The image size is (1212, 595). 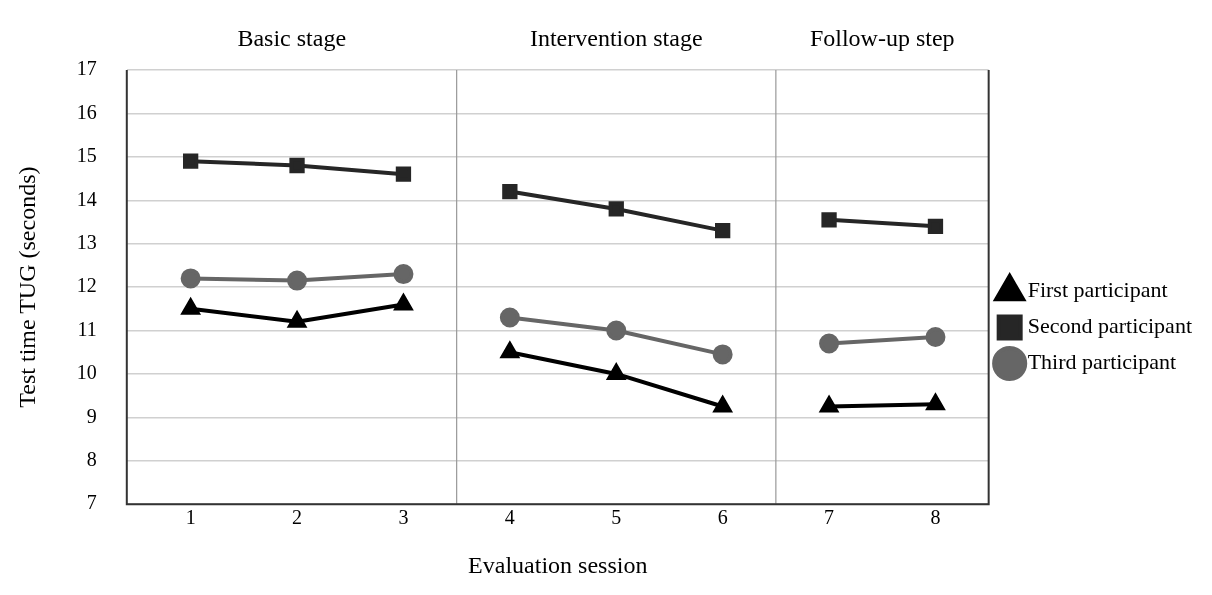 I want to click on y-tick-label: 13, so click(x=86, y=241).